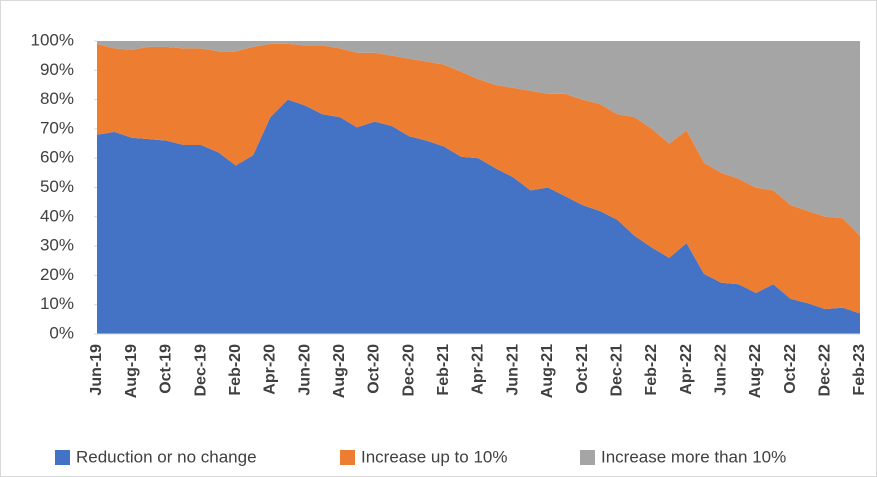  Describe the element at coordinates (57, 98) in the screenshot. I see `y-tick-label: 80%` at that location.